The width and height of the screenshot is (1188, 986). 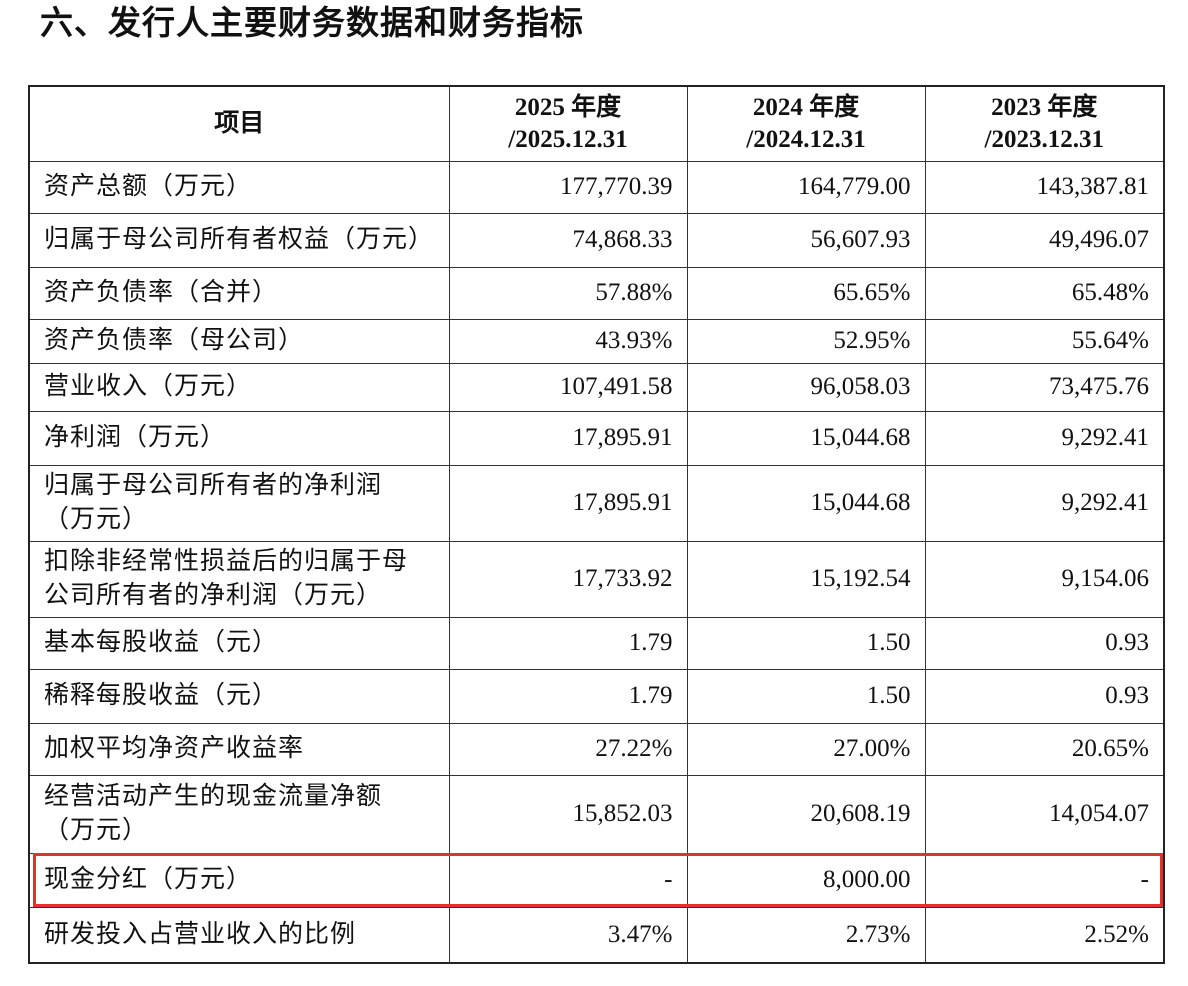 What do you see at coordinates (135, 437) in the screenshot?
I see `label-text: 净利润（万元）` at bounding box center [135, 437].